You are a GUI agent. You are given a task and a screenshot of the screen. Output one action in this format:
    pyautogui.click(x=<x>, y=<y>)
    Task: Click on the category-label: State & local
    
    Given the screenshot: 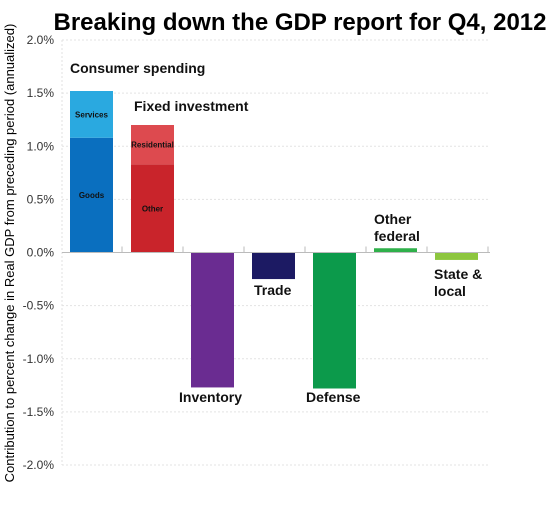 What is the action you would take?
    pyautogui.click(x=458, y=282)
    